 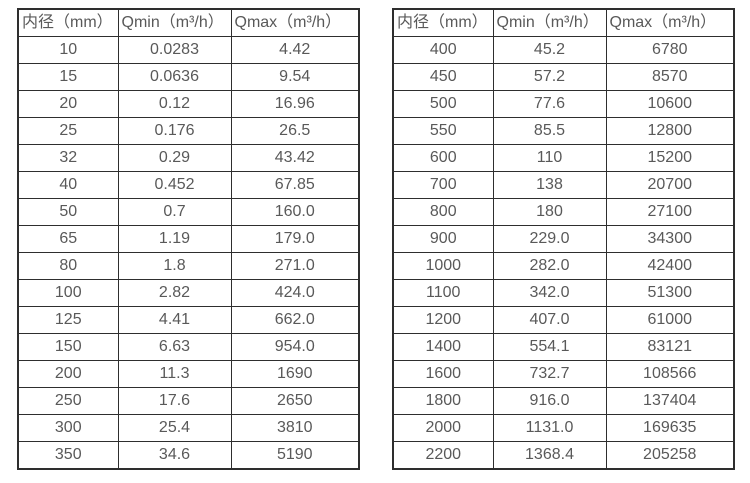 I want to click on cell-diameter: 500, so click(x=443, y=104).